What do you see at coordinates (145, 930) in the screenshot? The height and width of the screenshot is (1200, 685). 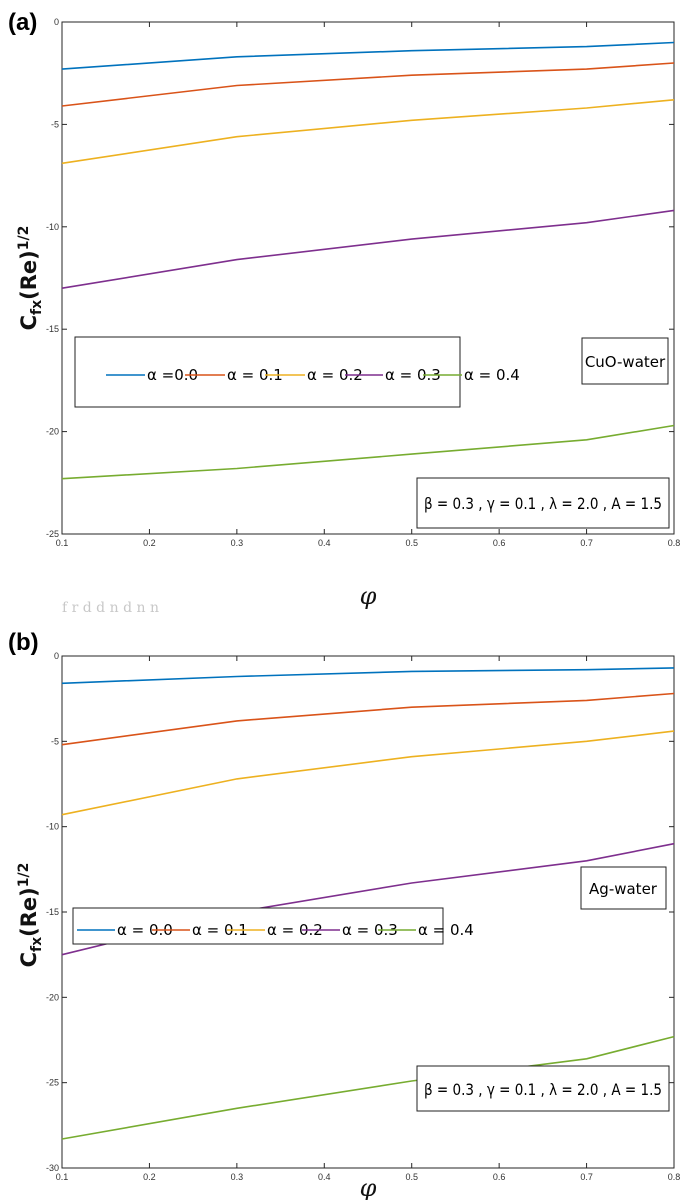 I see `legend-label-0: α = 0.0` at bounding box center [145, 930].